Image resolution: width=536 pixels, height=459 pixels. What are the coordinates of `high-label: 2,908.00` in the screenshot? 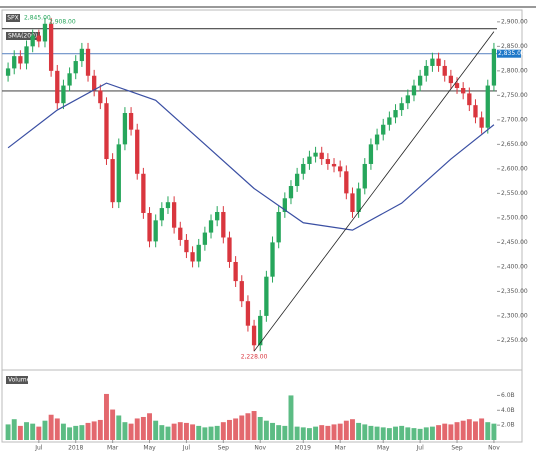 It's located at (62, 21).